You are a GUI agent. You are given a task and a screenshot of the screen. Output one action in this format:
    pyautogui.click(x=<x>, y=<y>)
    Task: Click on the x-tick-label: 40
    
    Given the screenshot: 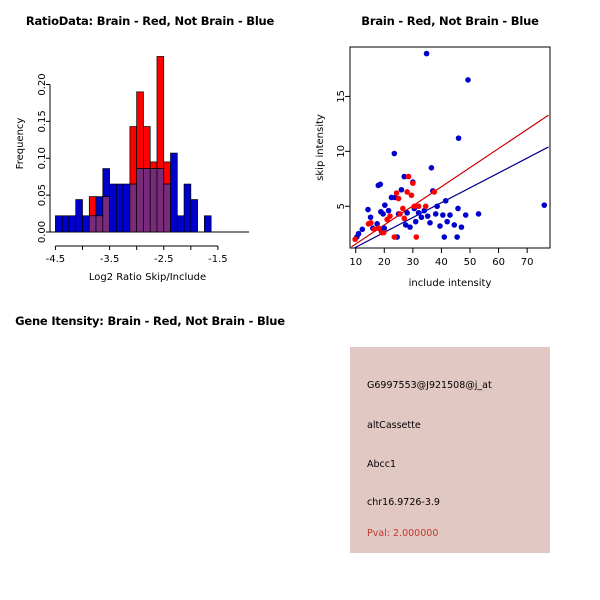 What is the action you would take?
    pyautogui.click(x=441, y=262)
    